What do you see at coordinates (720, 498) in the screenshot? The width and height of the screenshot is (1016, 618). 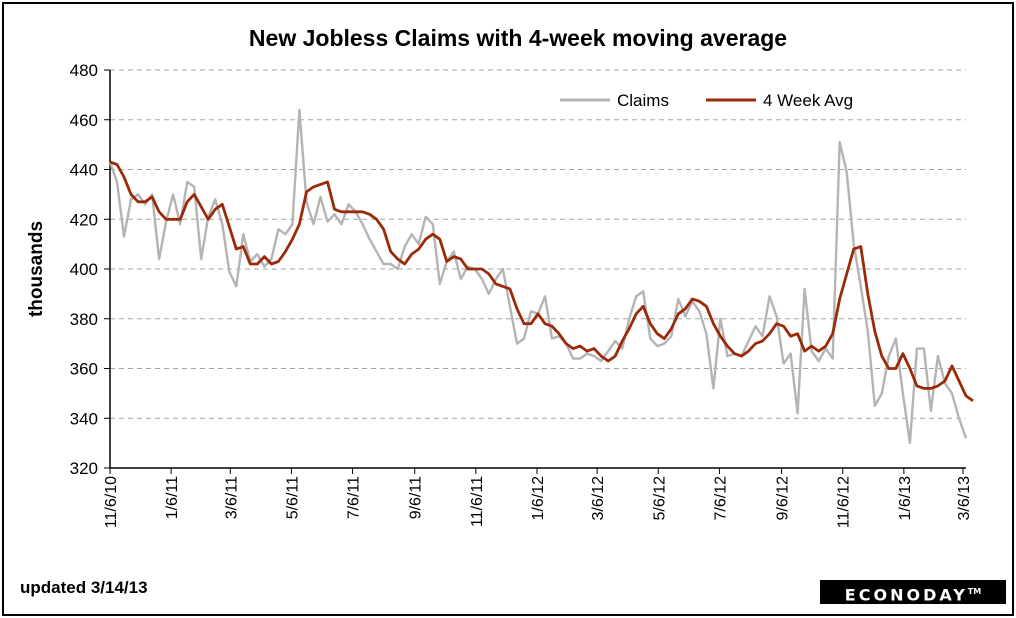 I see `x-tick-label: 7/6/12` at bounding box center [720, 498].